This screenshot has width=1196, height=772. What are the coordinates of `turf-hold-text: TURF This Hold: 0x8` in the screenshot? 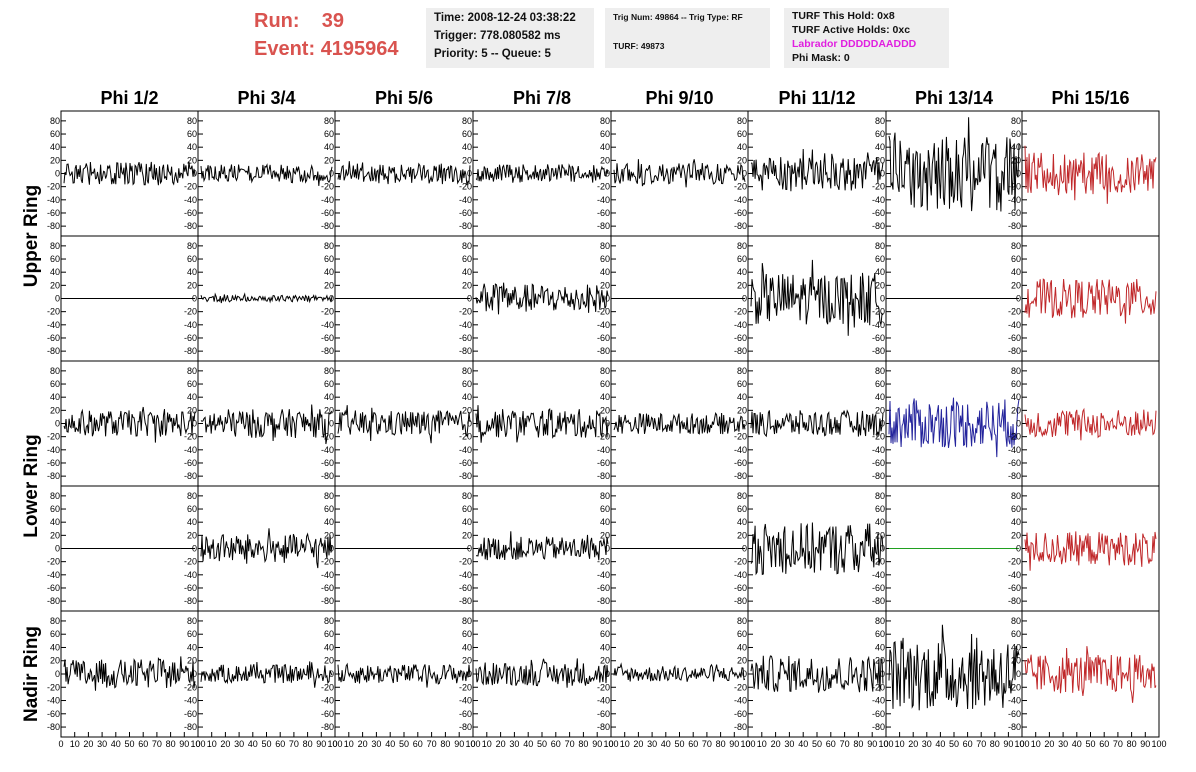 It's located at (843, 16).